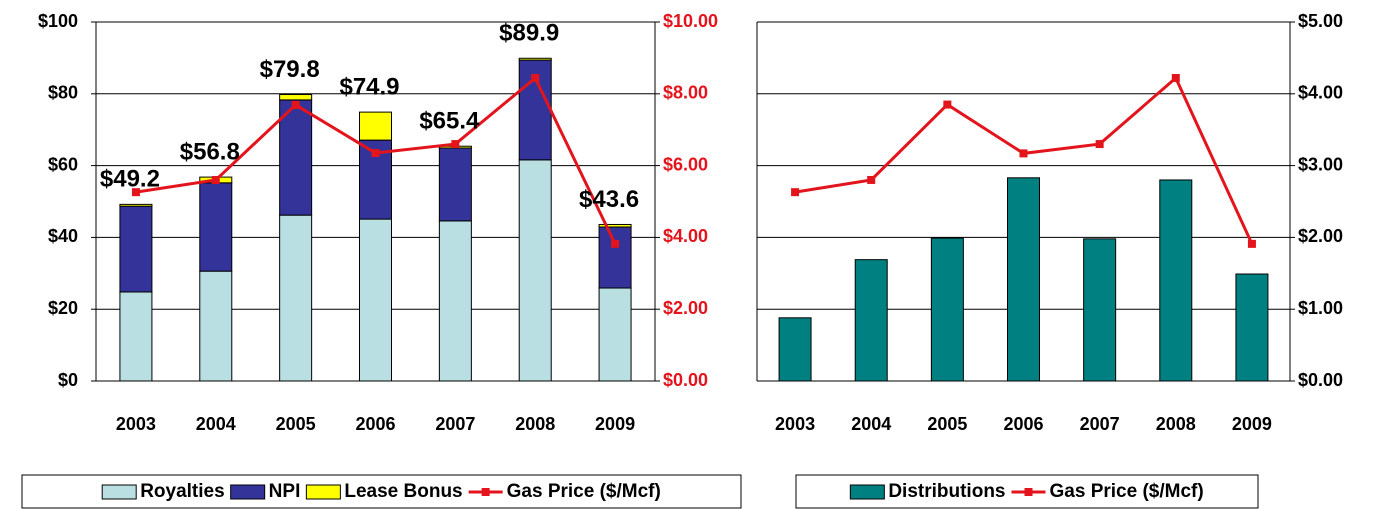 The image size is (1396, 509). Describe the element at coordinates (182, 491) in the screenshot. I see `legend-label: Royalties` at that location.